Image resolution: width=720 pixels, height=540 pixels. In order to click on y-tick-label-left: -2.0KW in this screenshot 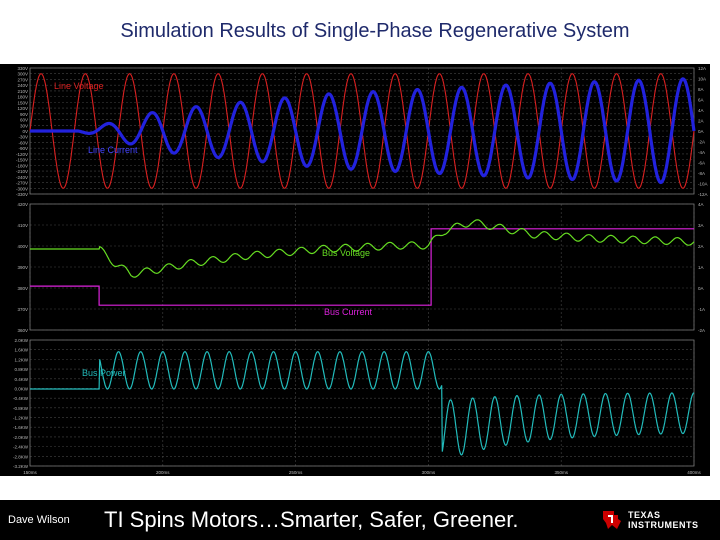, I will do `click(21, 437)`.